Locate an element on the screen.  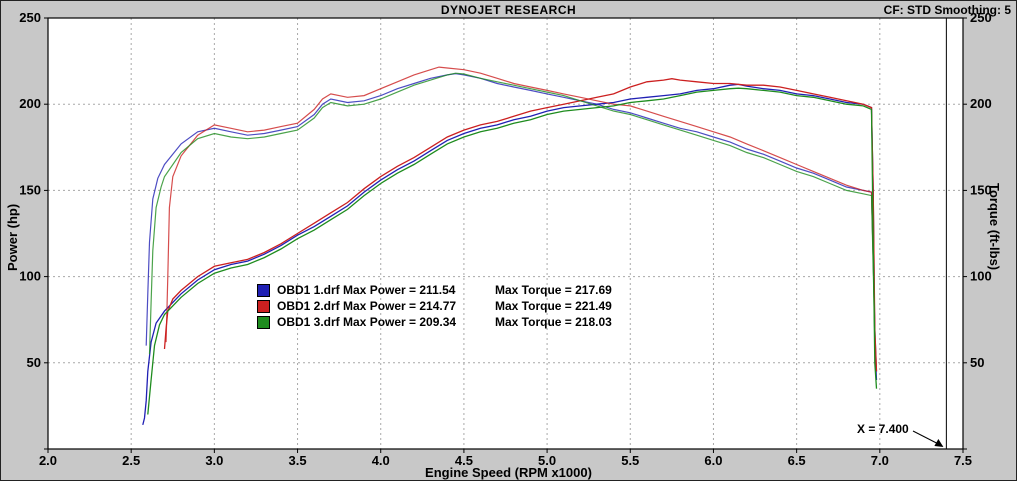
chart-title: DYNOJET RESEARCH is located at coordinates (508, 10).